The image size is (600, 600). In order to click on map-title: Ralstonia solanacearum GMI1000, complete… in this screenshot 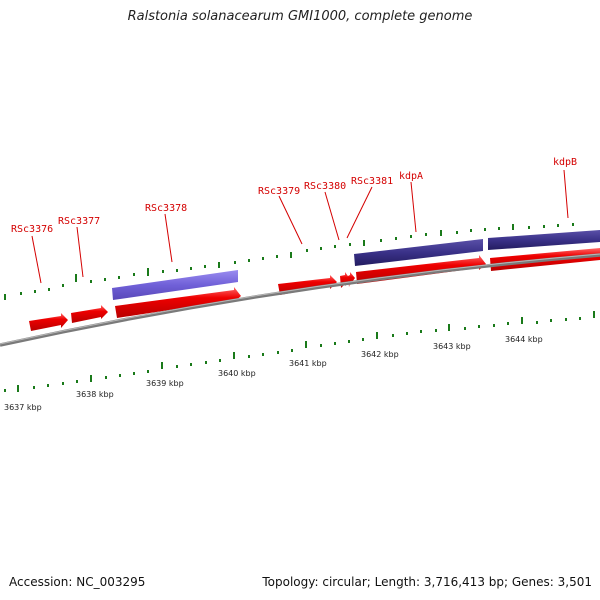, I will do `click(300, 16)`.